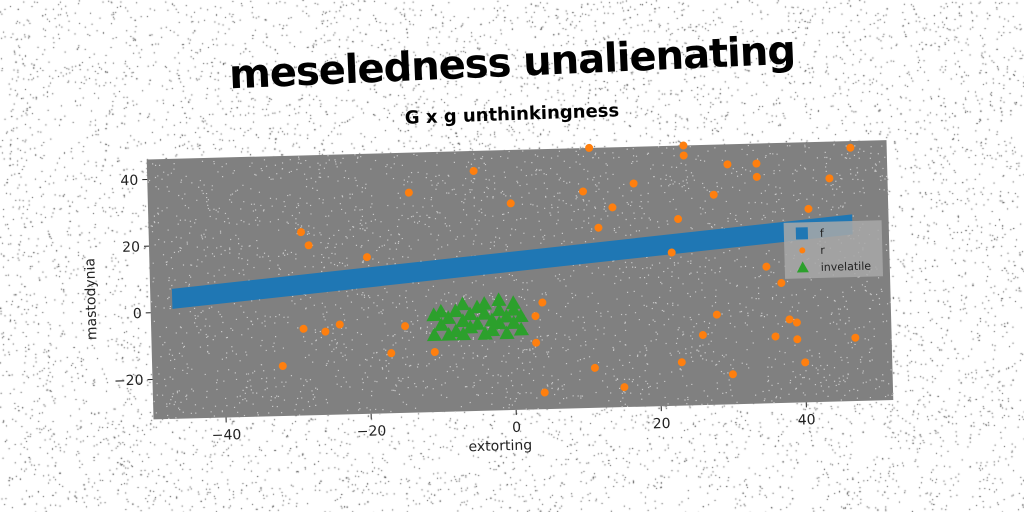  I want to click on y-axis-ticks: −20 0 20 40, so click(133, 281).